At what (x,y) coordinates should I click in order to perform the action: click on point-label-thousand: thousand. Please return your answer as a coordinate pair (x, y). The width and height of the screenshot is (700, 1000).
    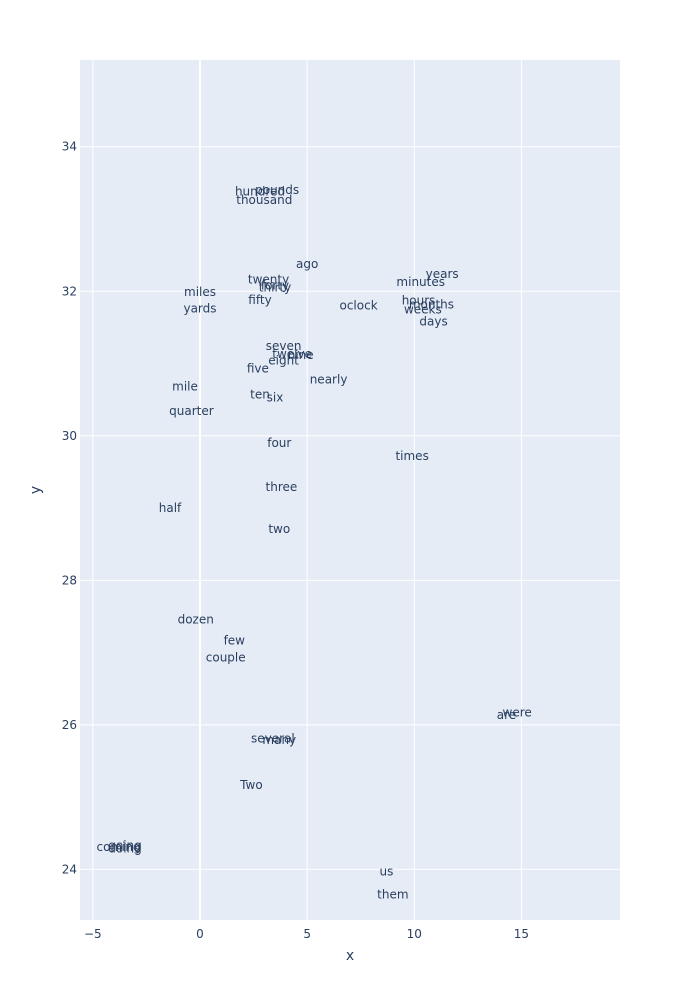
    Looking at the image, I should click on (264, 200).